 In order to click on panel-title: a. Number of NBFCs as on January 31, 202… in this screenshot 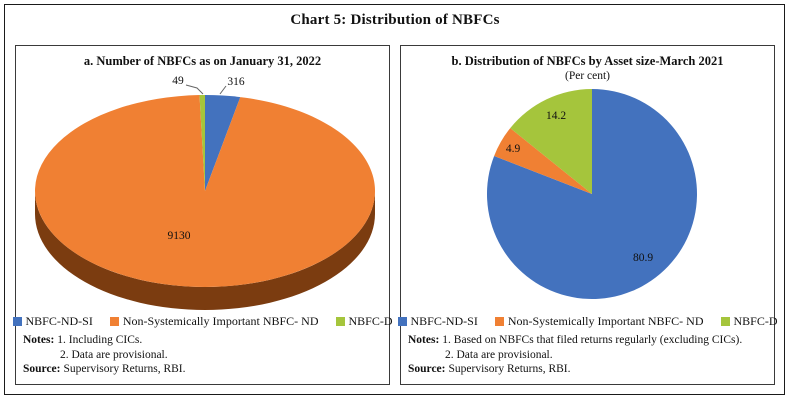, I will do `click(202, 61)`.